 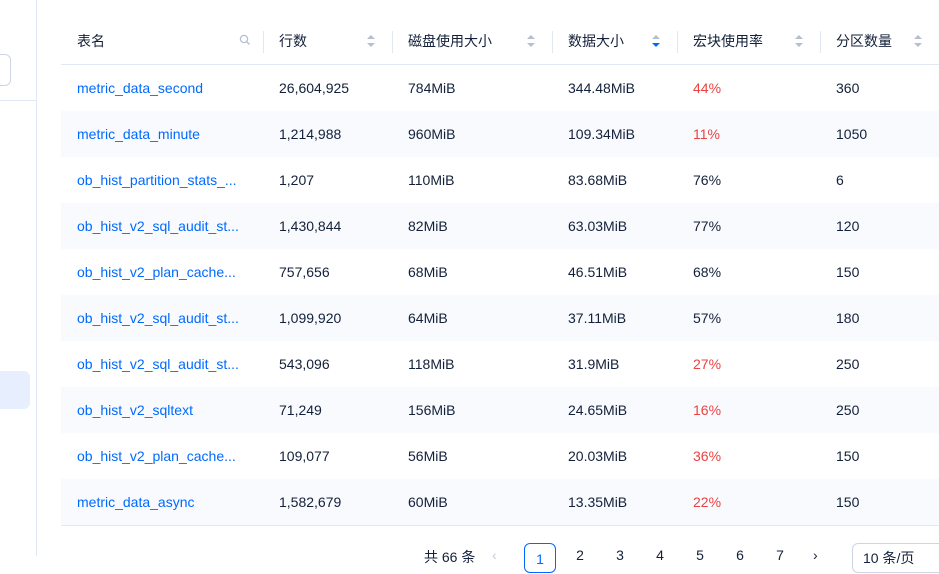 I want to click on macro-usage: 27%, so click(x=707, y=364).